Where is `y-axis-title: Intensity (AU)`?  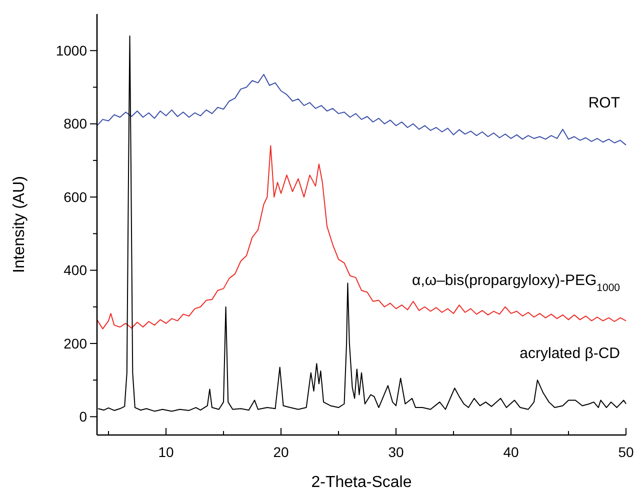 y-axis-title: Intensity (AU) is located at coordinates (19, 224).